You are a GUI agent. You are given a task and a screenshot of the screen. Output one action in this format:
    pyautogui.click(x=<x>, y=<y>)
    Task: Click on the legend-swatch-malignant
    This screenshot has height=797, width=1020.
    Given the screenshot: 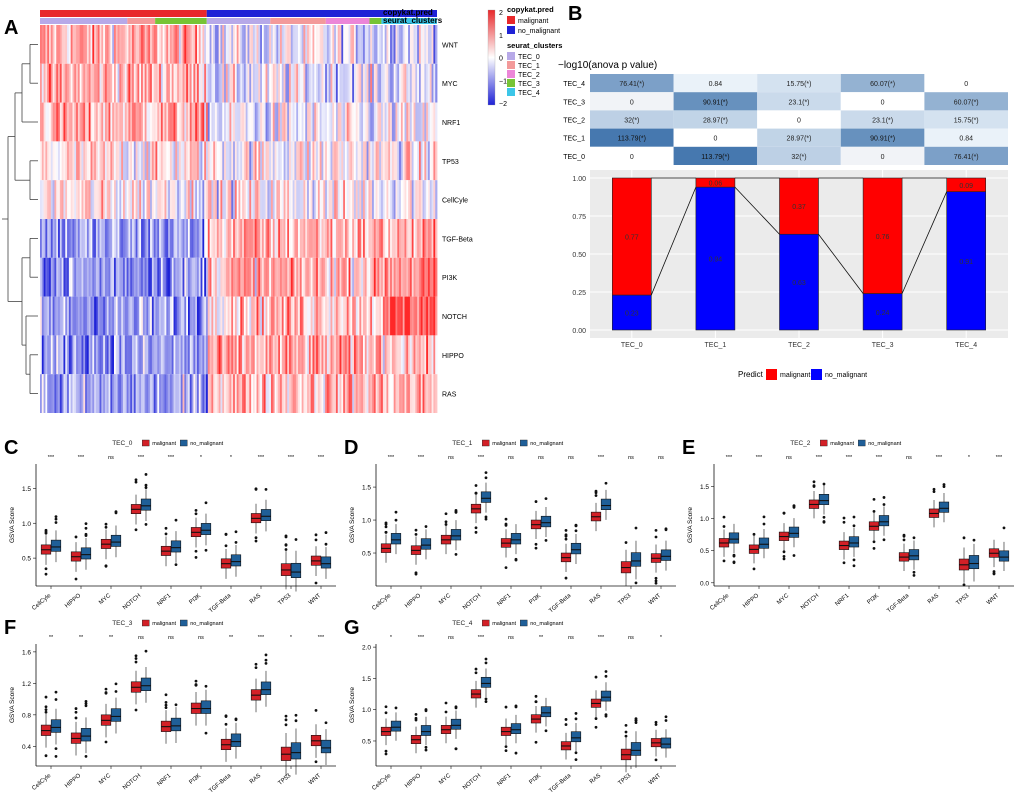 What is the action you would take?
    pyautogui.click(x=145, y=443)
    